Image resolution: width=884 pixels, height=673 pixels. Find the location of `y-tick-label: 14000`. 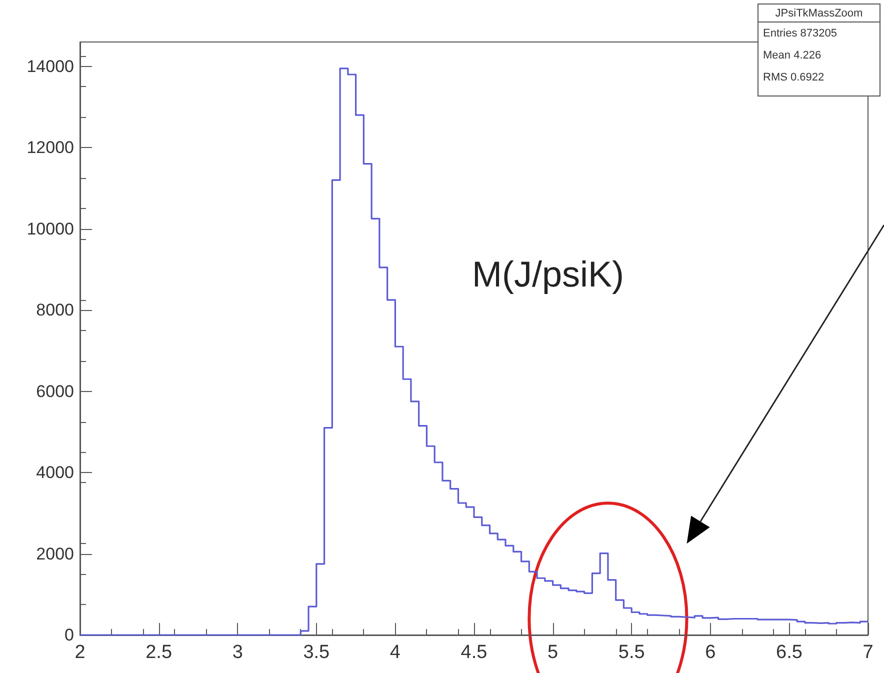

y-tick-label: 14000 is located at coordinates (50, 66).